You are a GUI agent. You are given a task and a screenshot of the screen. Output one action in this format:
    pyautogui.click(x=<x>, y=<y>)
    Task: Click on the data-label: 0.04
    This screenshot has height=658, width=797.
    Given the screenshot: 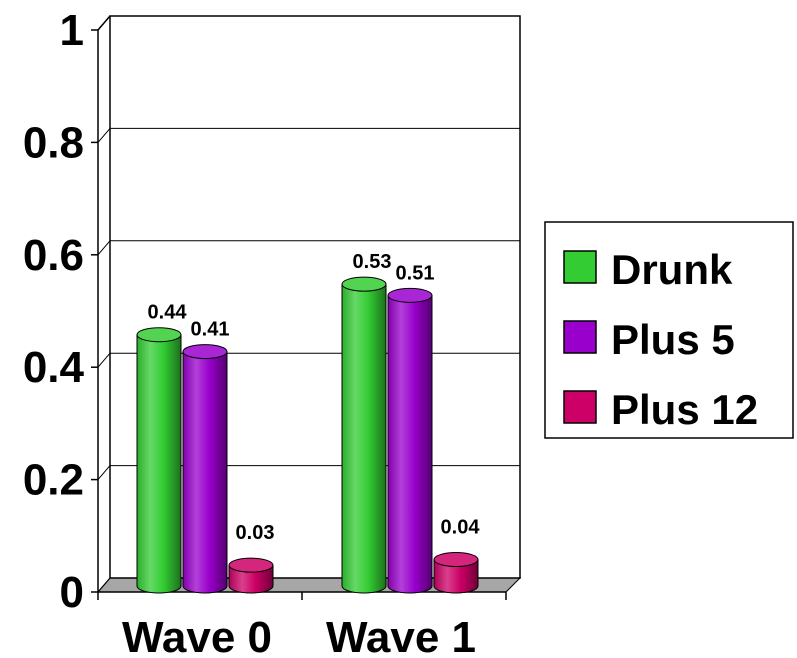 What is the action you would take?
    pyautogui.click(x=461, y=528)
    